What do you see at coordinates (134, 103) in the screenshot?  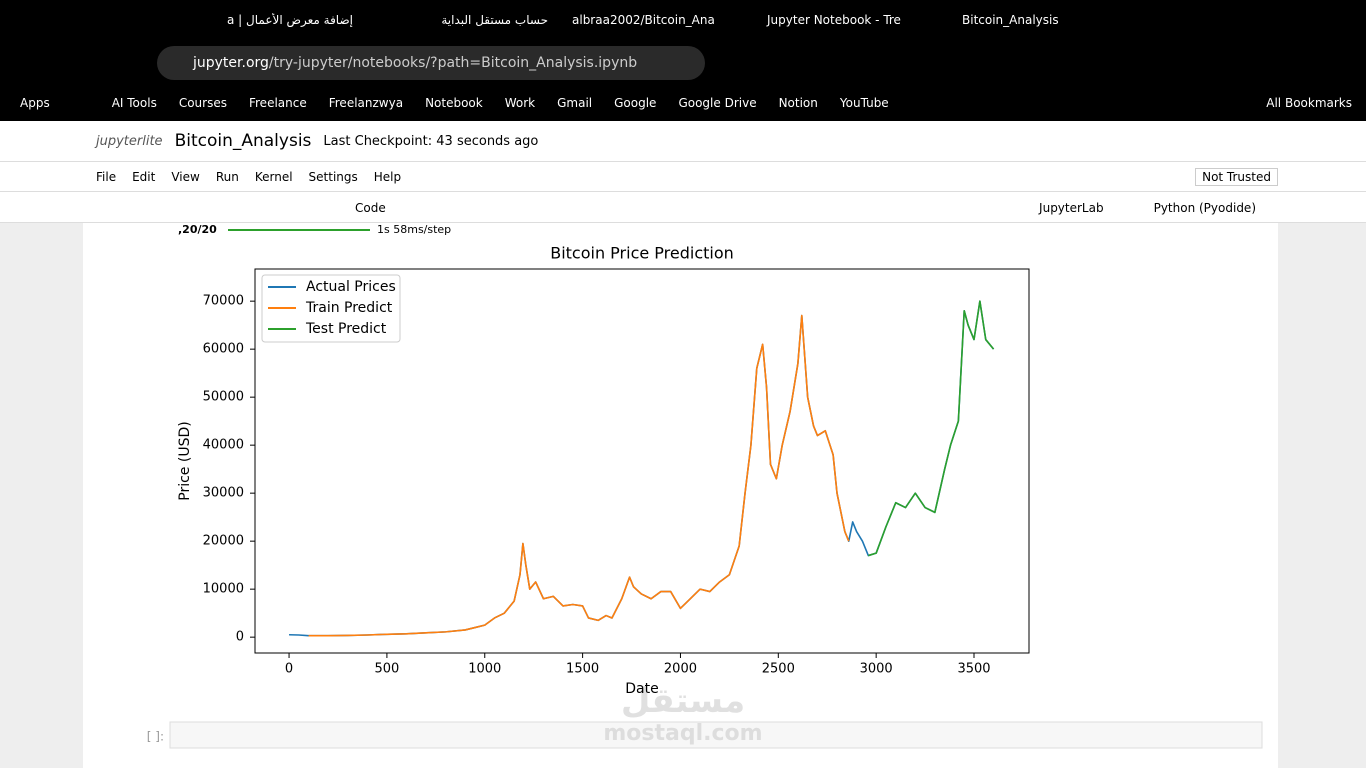 I see `bookmark: AI Tools` at bounding box center [134, 103].